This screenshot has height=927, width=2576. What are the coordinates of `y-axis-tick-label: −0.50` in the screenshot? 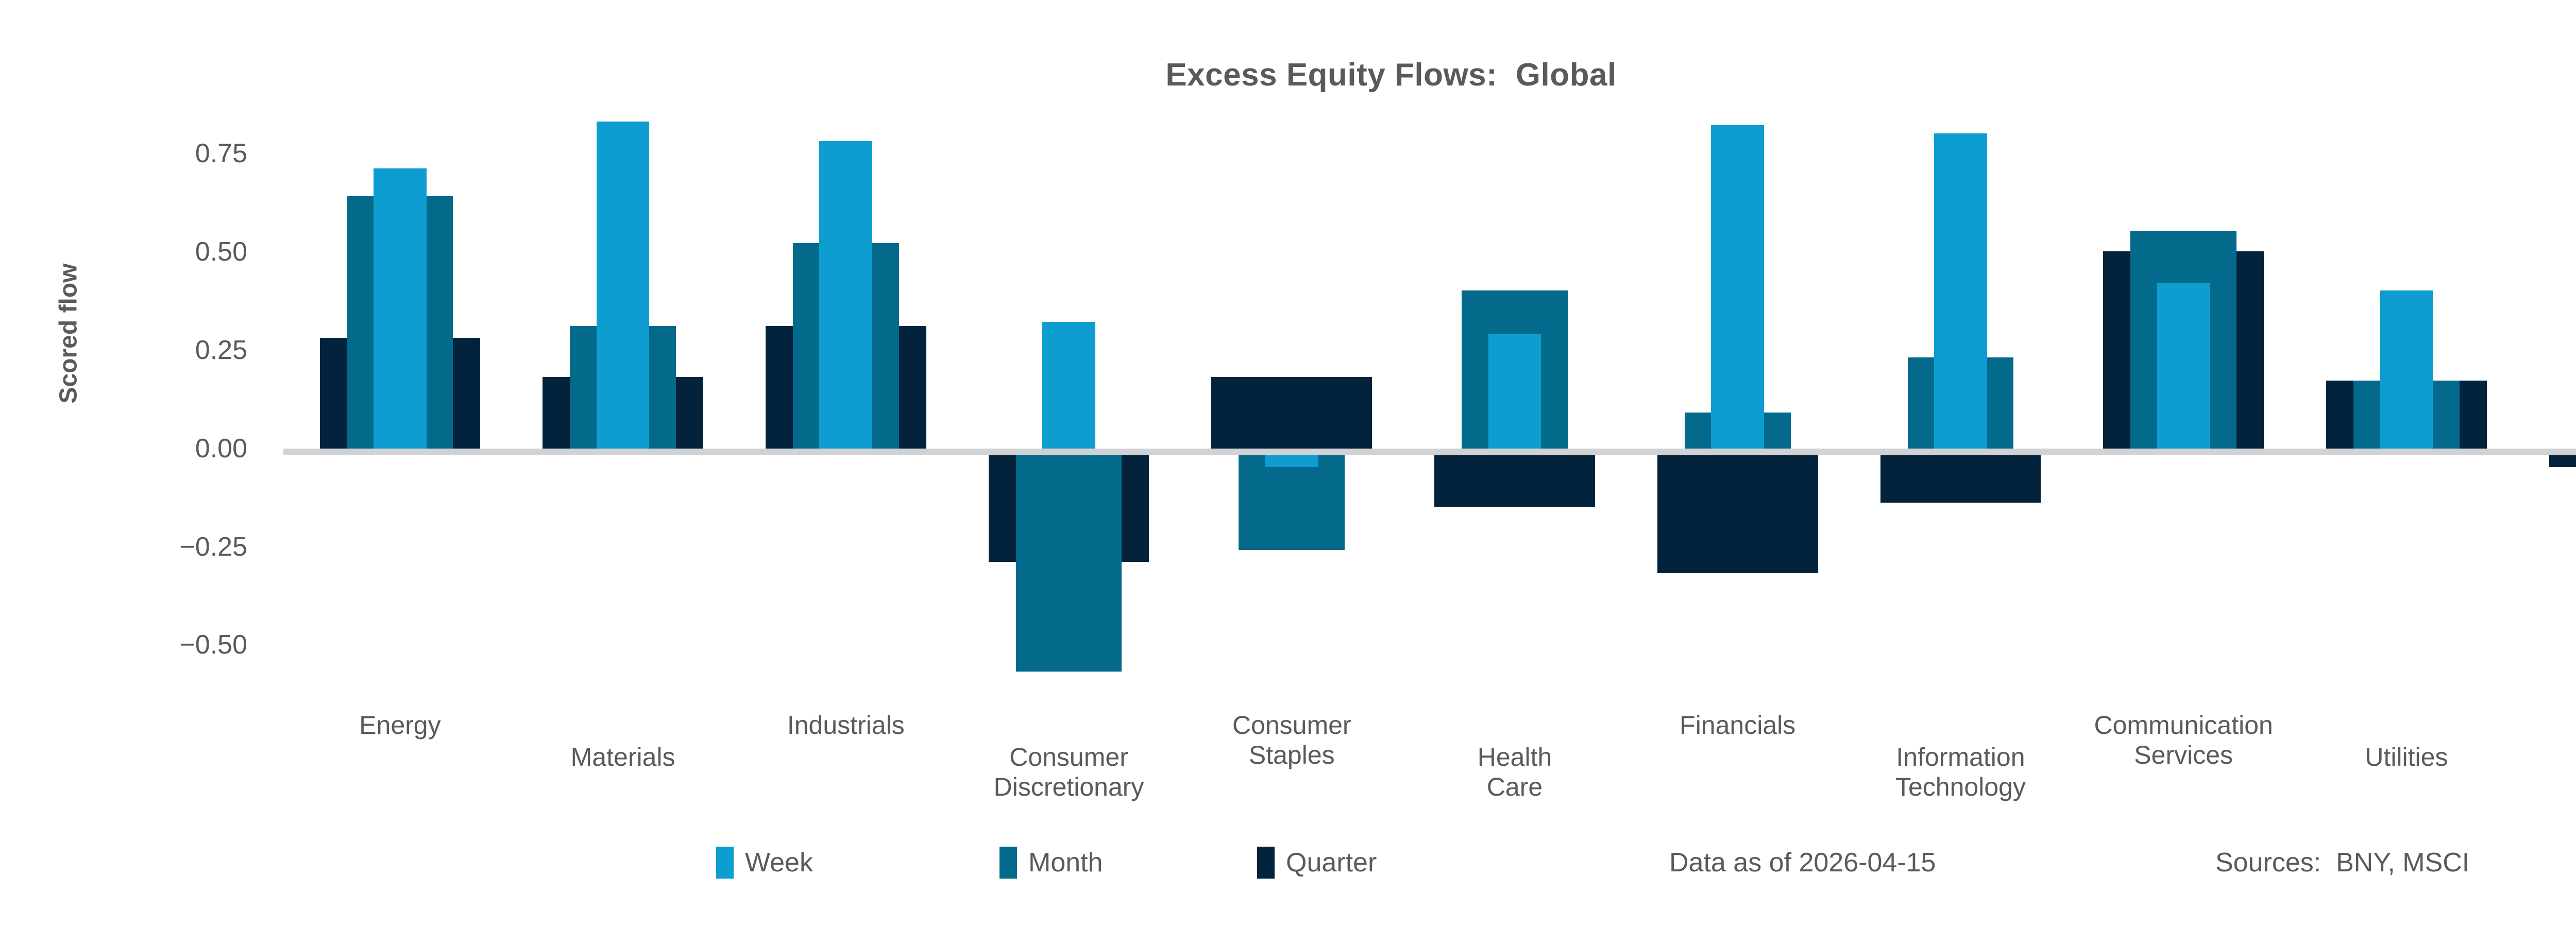 It's located at (213, 645).